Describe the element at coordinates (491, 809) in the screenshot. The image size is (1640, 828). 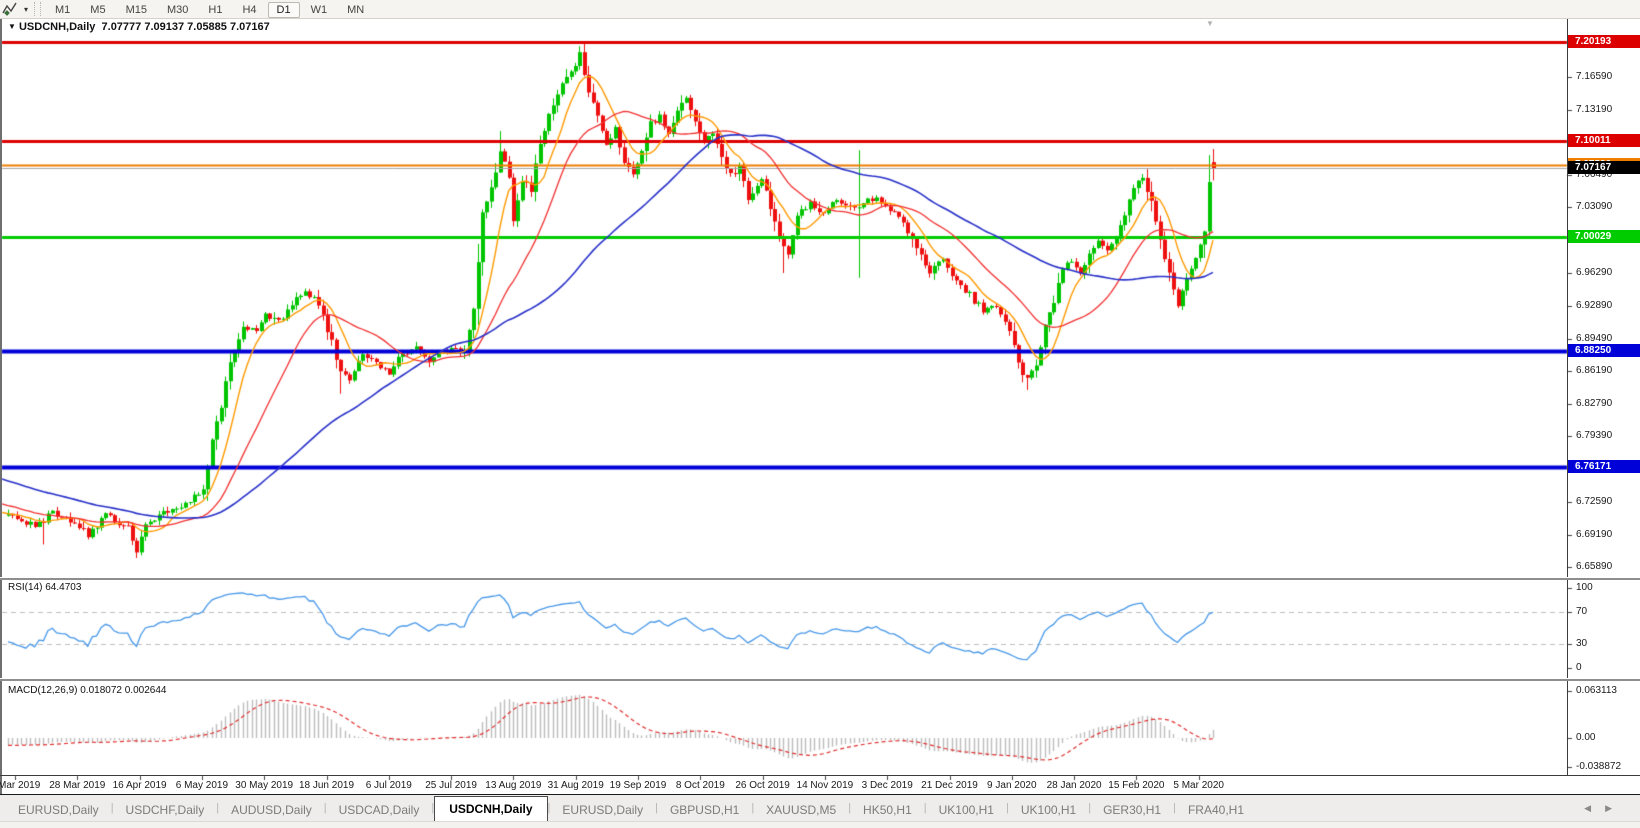
I see `chart-tab-usdcnh-daily: USDCNH,Daily` at that location.